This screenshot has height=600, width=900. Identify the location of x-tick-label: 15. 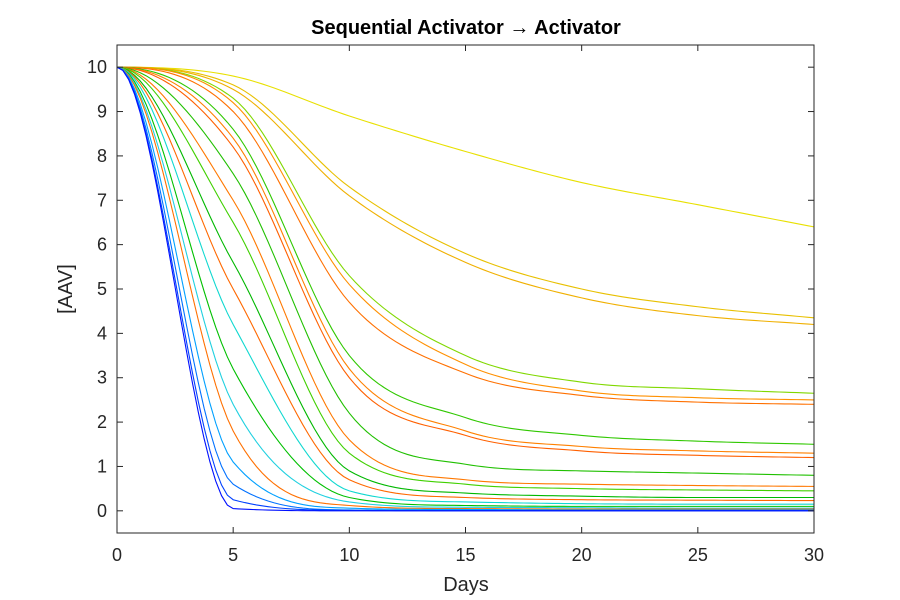
(465, 555).